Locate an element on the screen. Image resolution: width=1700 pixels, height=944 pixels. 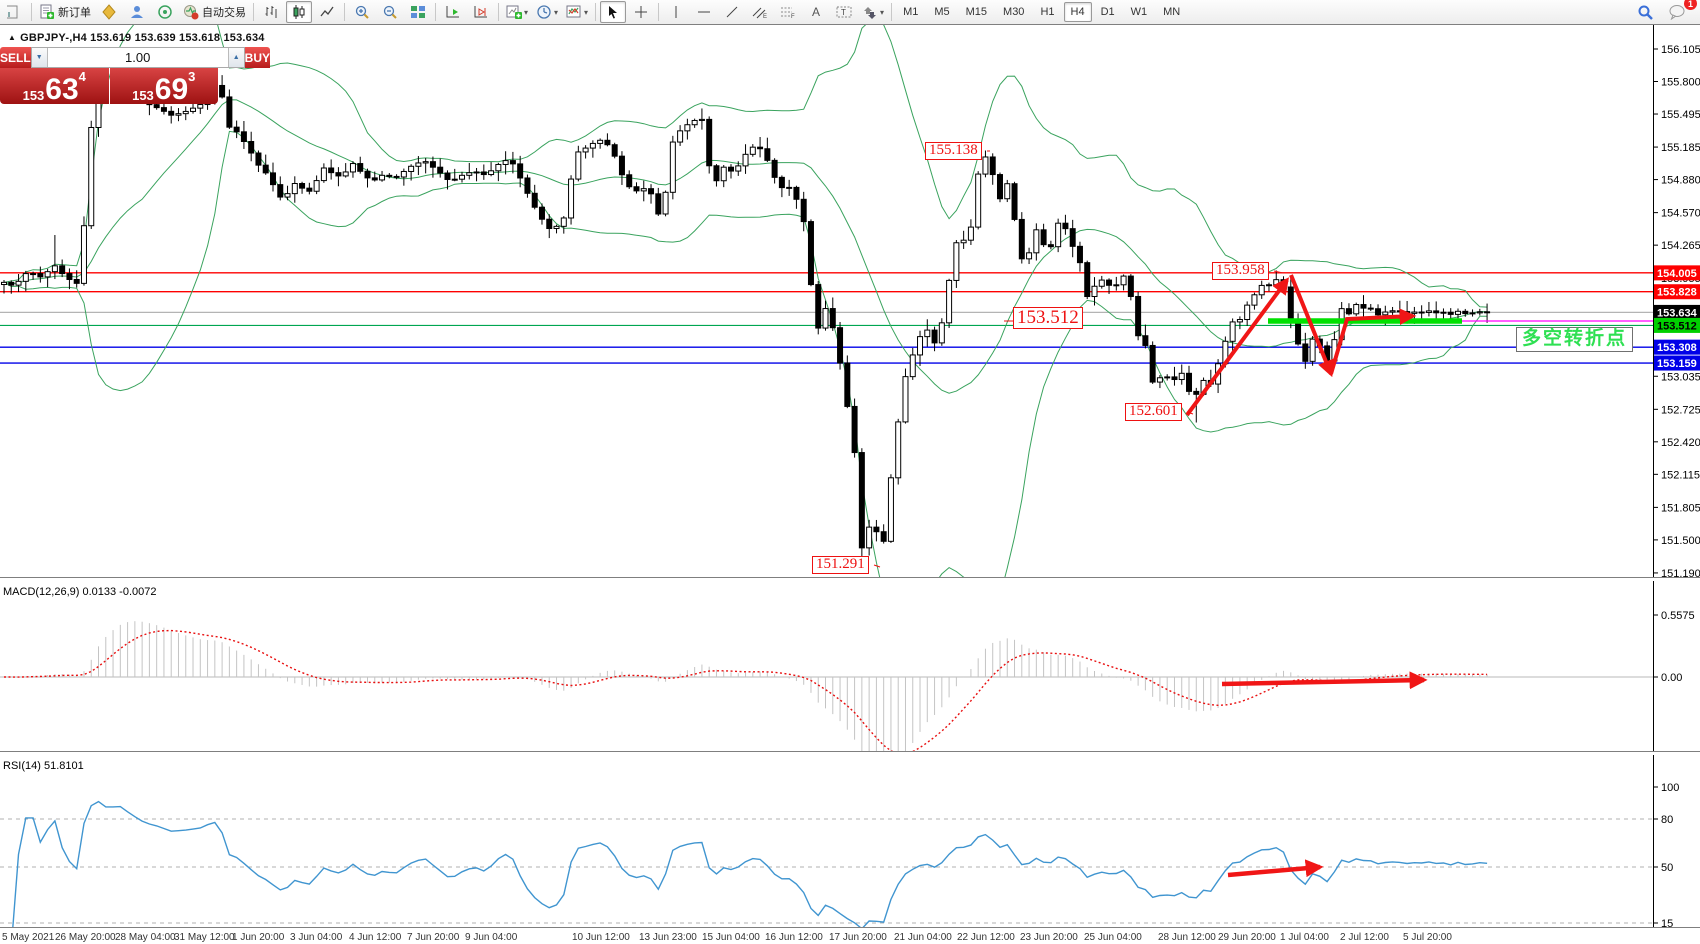
timeframes-button: ▾ is located at coordinates (547, 12).